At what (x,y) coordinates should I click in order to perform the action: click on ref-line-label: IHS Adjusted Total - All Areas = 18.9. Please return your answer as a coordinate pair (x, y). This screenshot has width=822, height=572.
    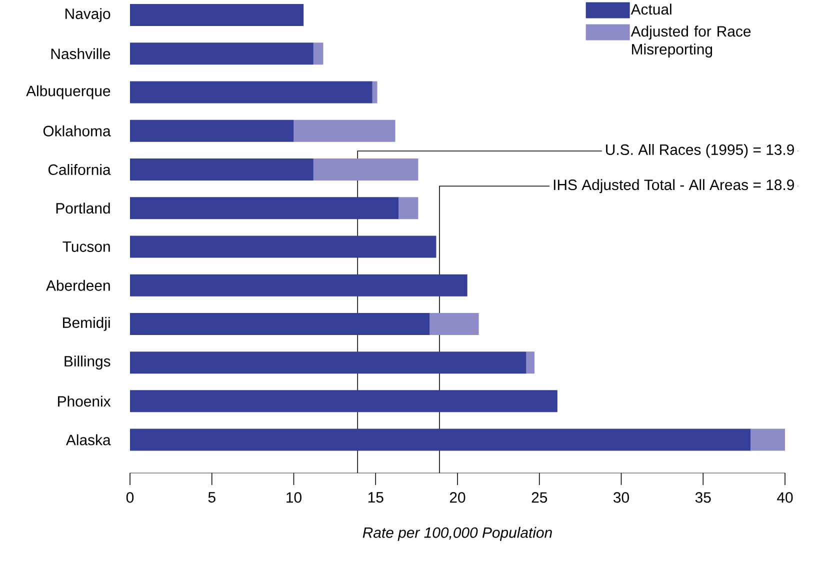
    Looking at the image, I should click on (674, 186).